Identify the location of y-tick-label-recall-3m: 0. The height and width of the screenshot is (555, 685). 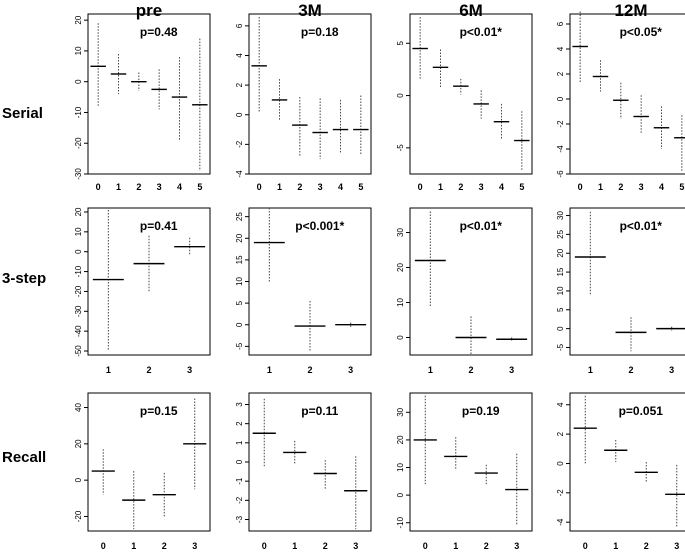
(239, 461).